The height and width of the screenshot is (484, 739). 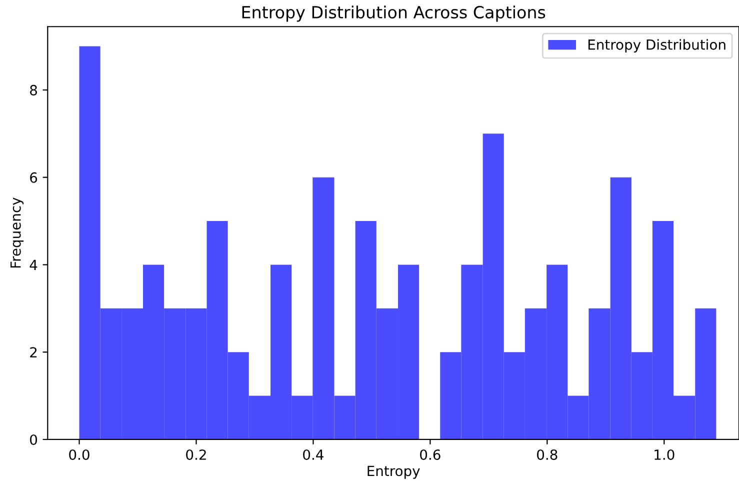 What do you see at coordinates (79, 454) in the screenshot?
I see `x-tick-label: 0.0` at bounding box center [79, 454].